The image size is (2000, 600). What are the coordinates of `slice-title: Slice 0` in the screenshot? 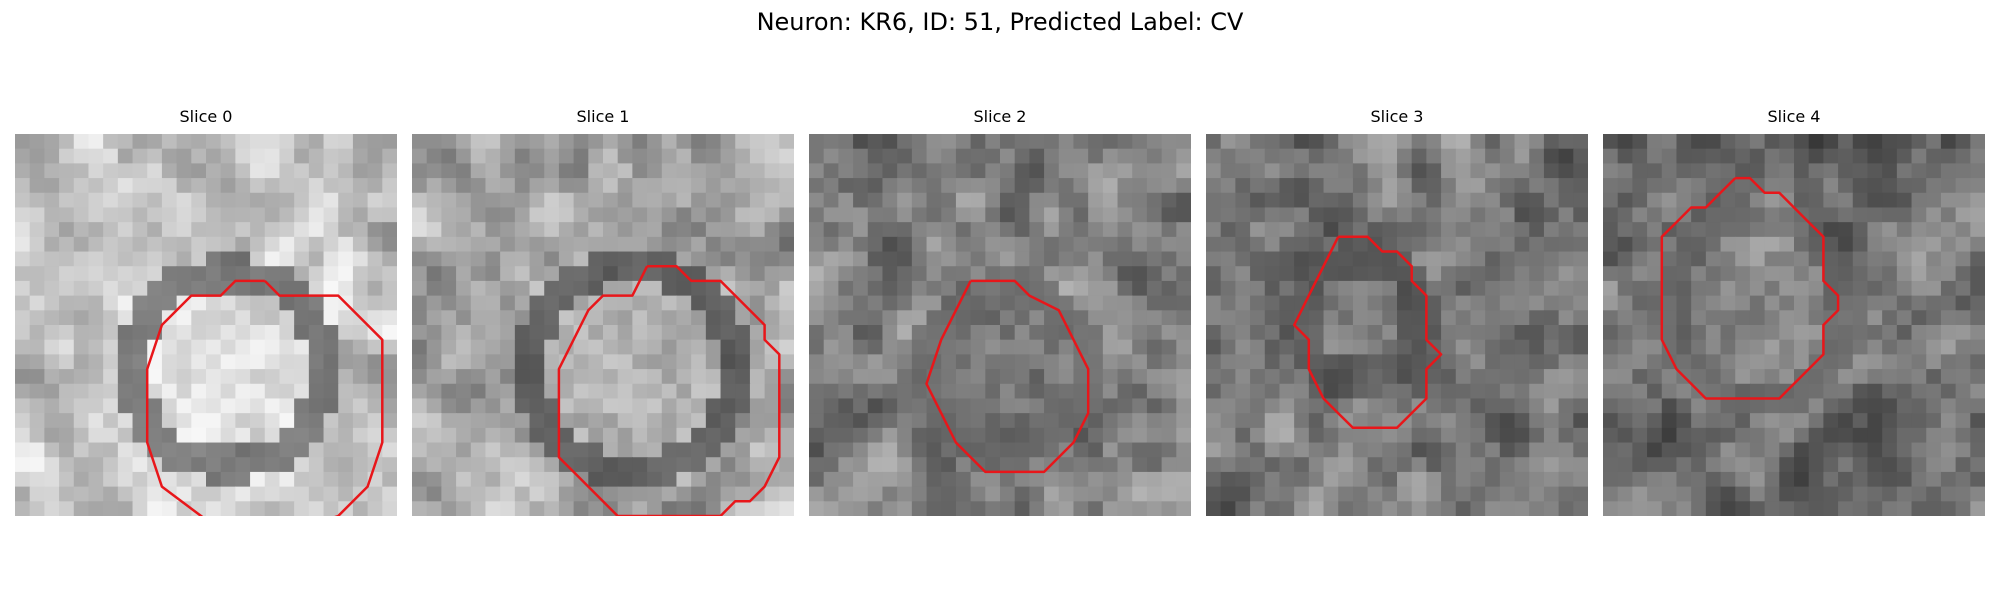 It's located at (206, 116).